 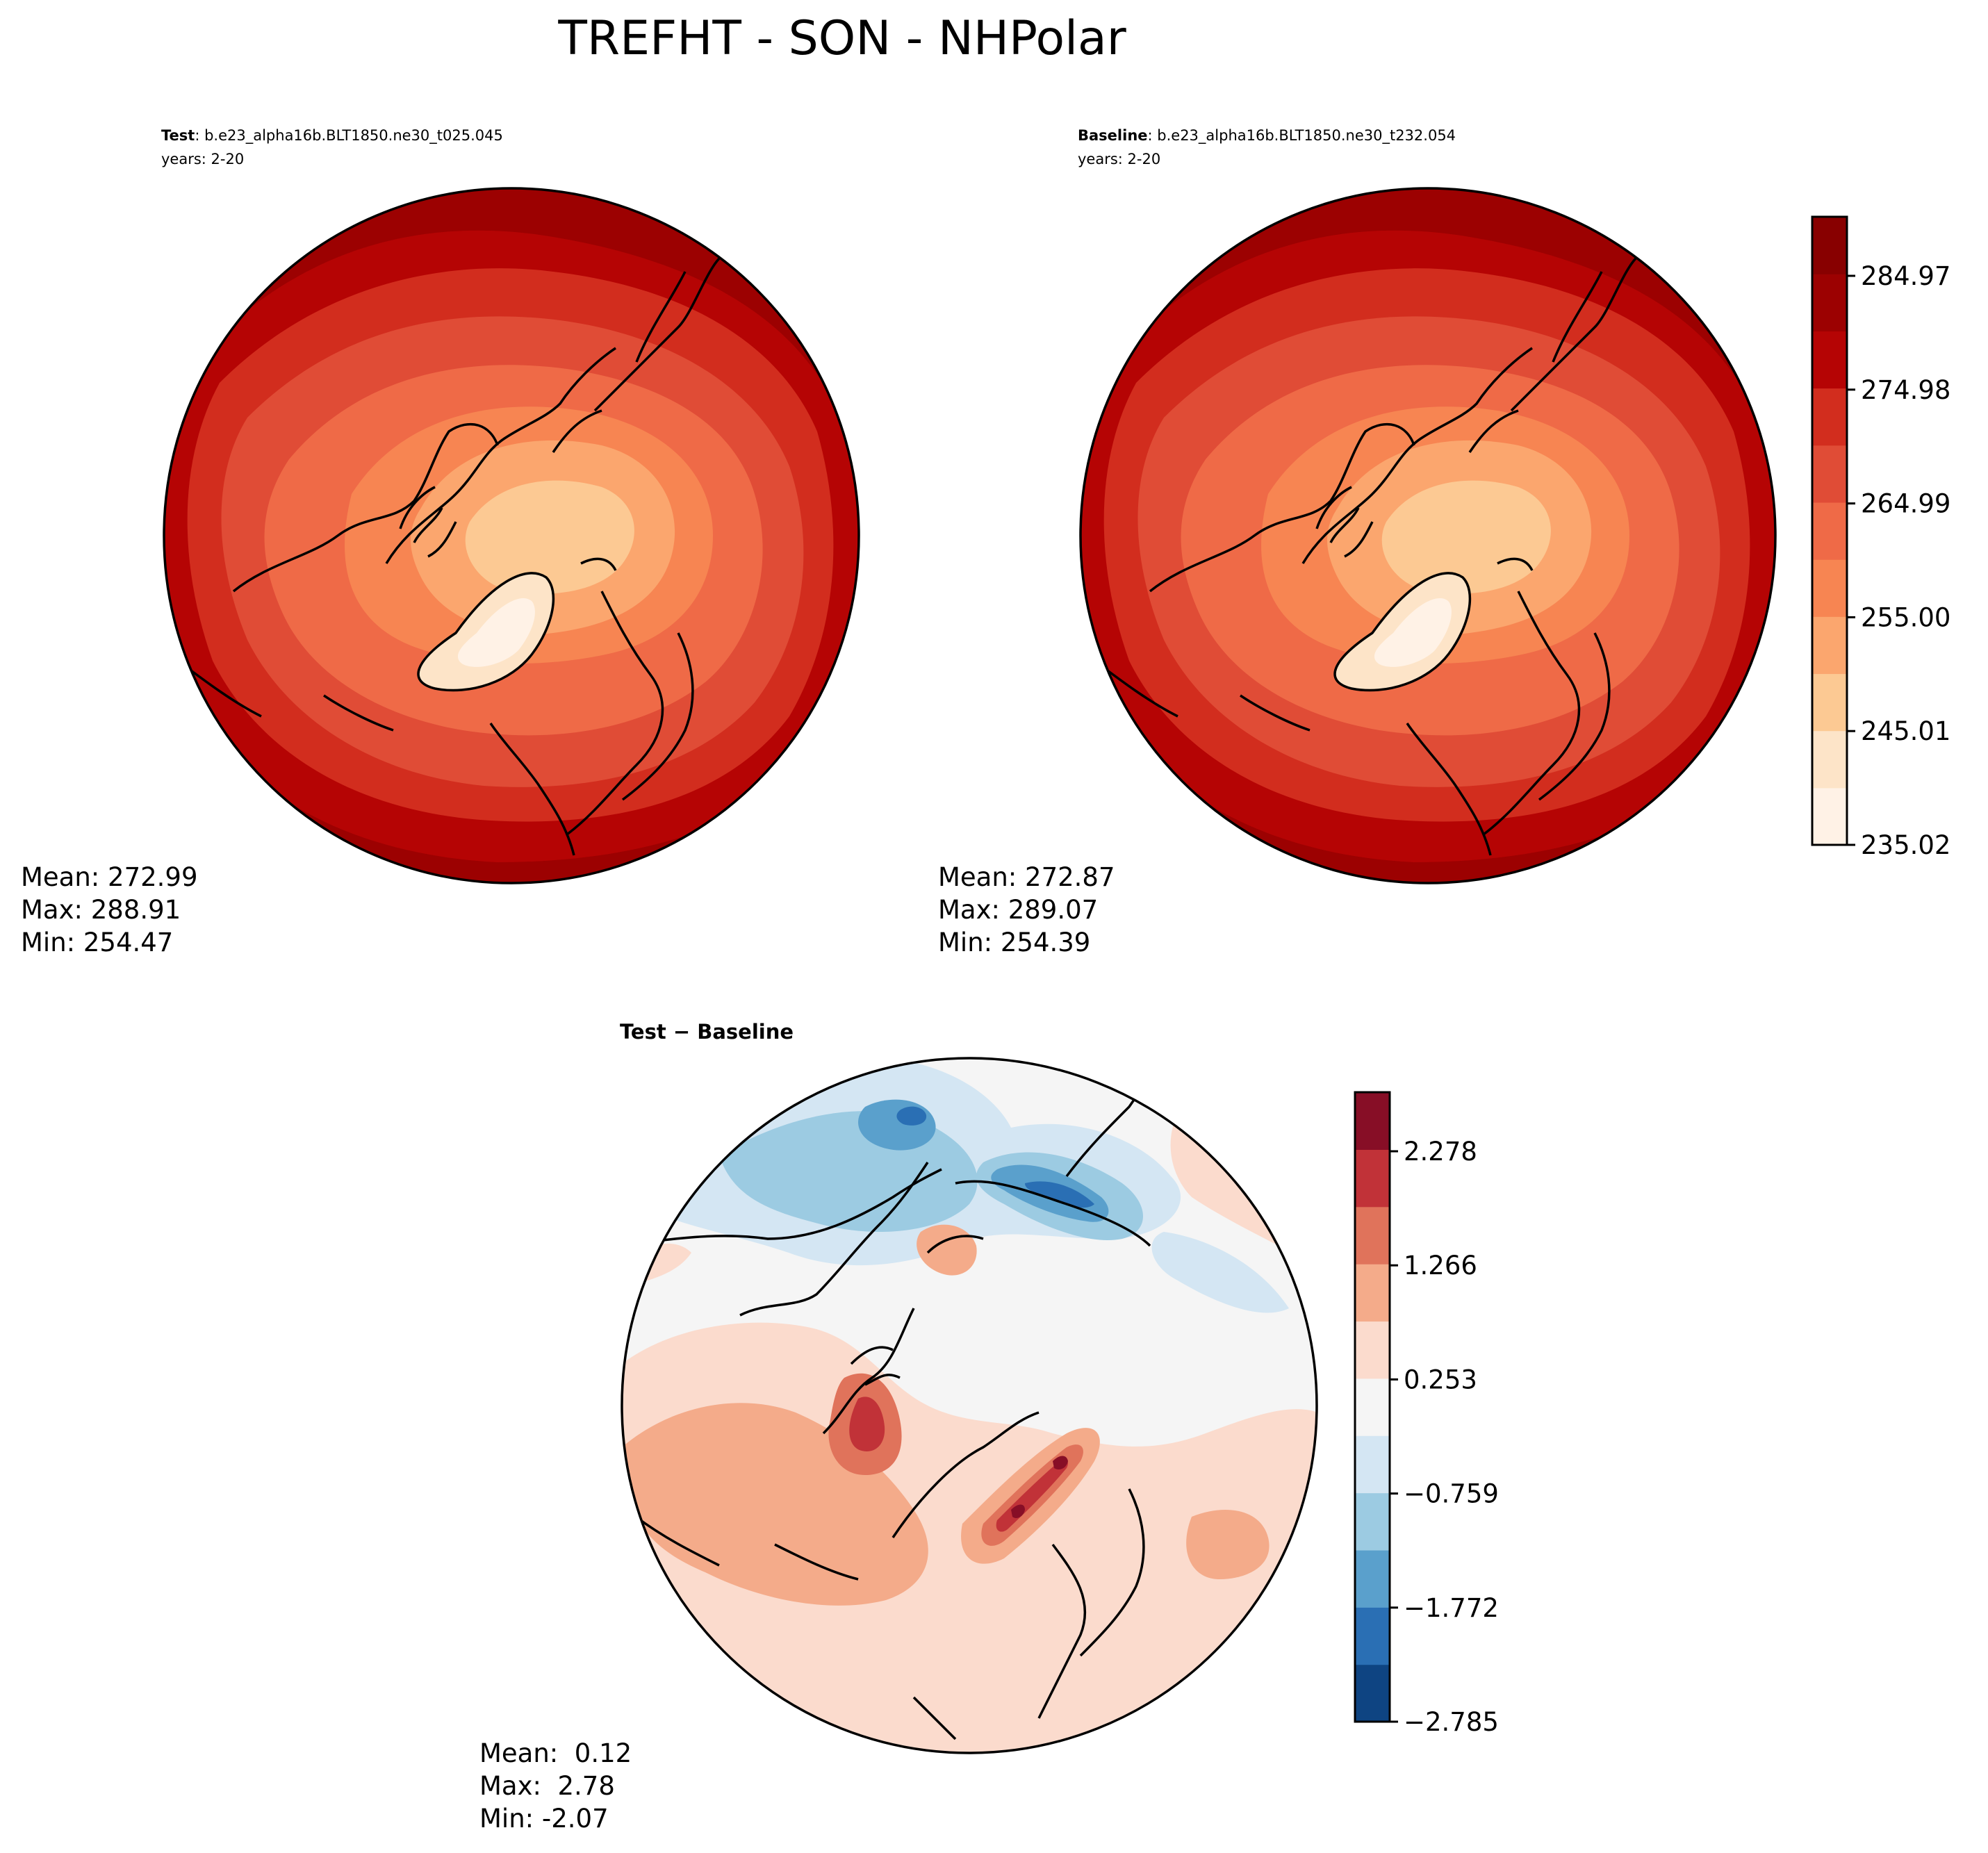 I want to click on test-mean: Mean: 272.99, so click(x=109, y=877).